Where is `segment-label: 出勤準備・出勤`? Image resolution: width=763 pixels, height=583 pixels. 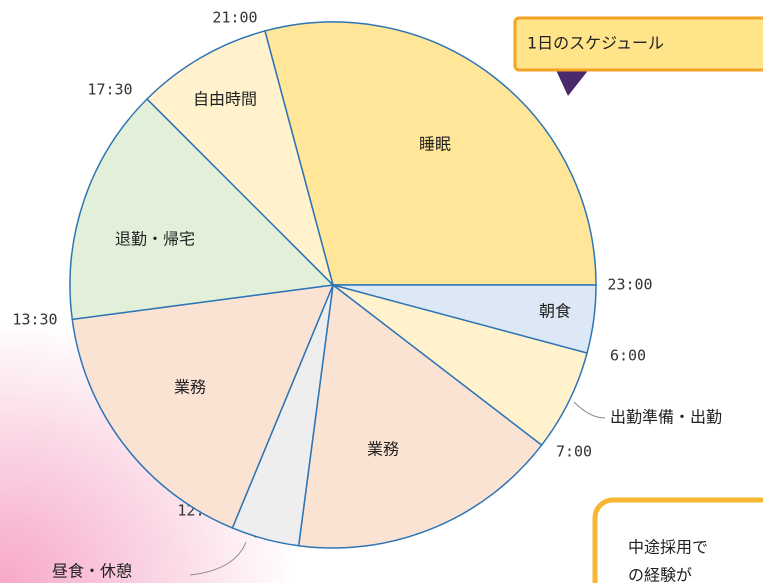 segment-label: 出勤準備・出勤 is located at coordinates (666, 417).